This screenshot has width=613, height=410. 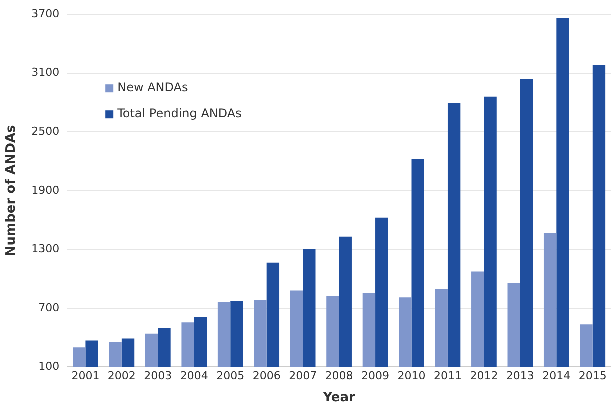 What do you see at coordinates (266, 376) in the screenshot?
I see `x-tick-label: 2006` at bounding box center [266, 376].